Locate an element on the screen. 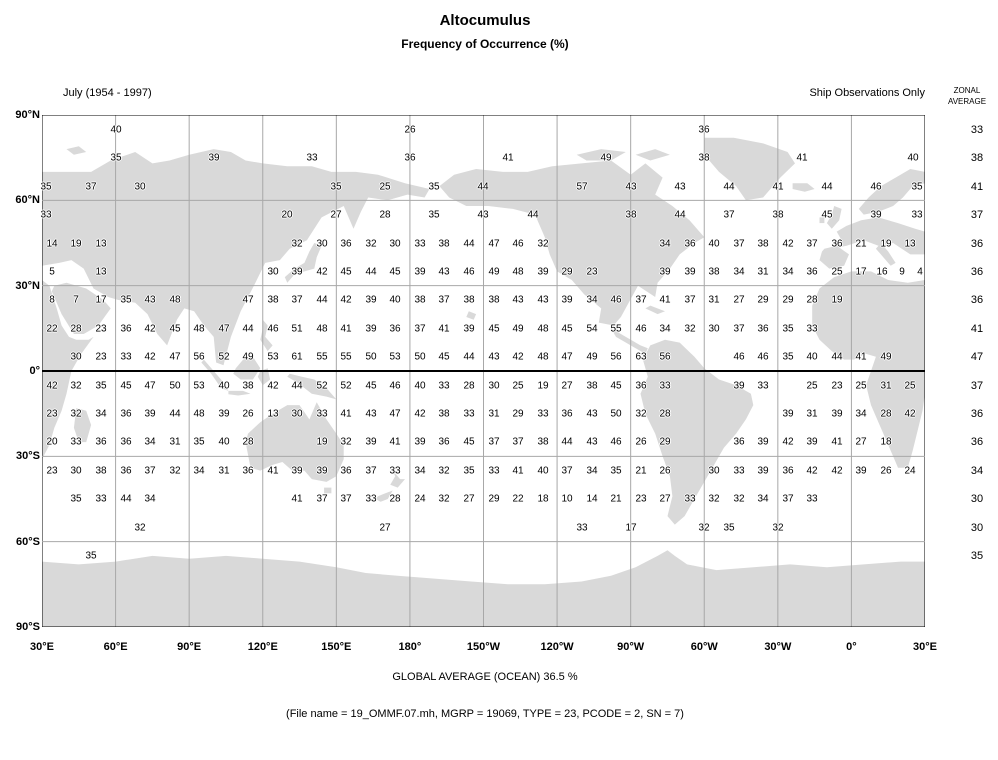  latitude-tick-label: 30°N is located at coordinates (27, 285).